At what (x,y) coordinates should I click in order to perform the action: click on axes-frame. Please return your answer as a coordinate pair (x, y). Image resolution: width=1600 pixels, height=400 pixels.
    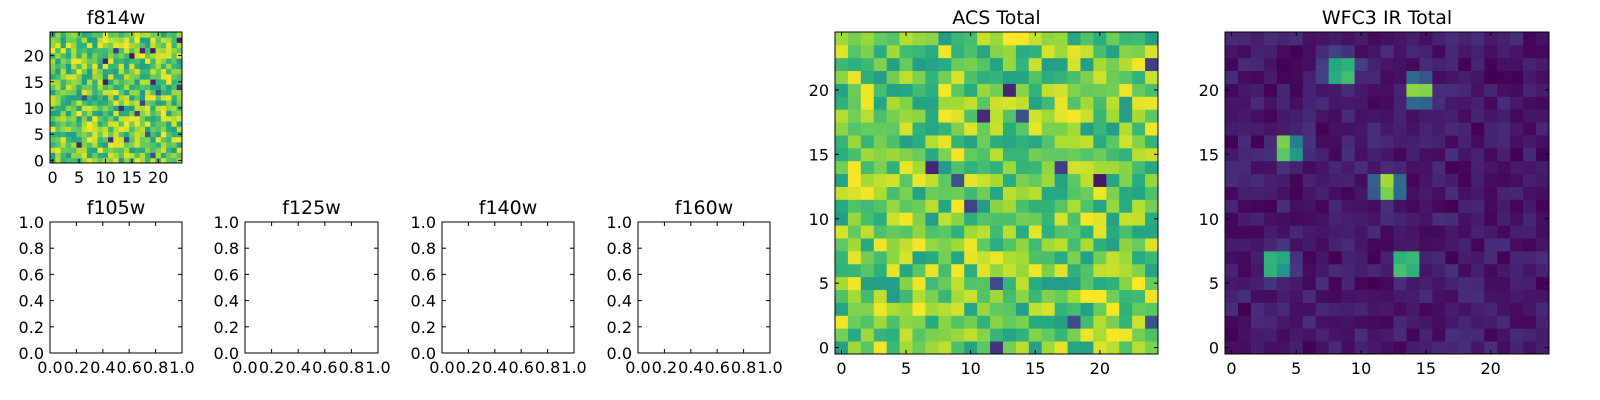
    Looking at the image, I should click on (508, 287).